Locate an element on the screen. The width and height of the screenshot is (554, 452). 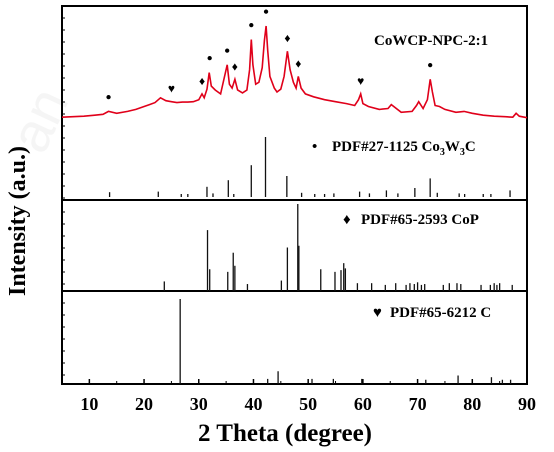
ref-label-cop: ♦ PDF#65-2593 CoP is located at coordinates (411, 220).